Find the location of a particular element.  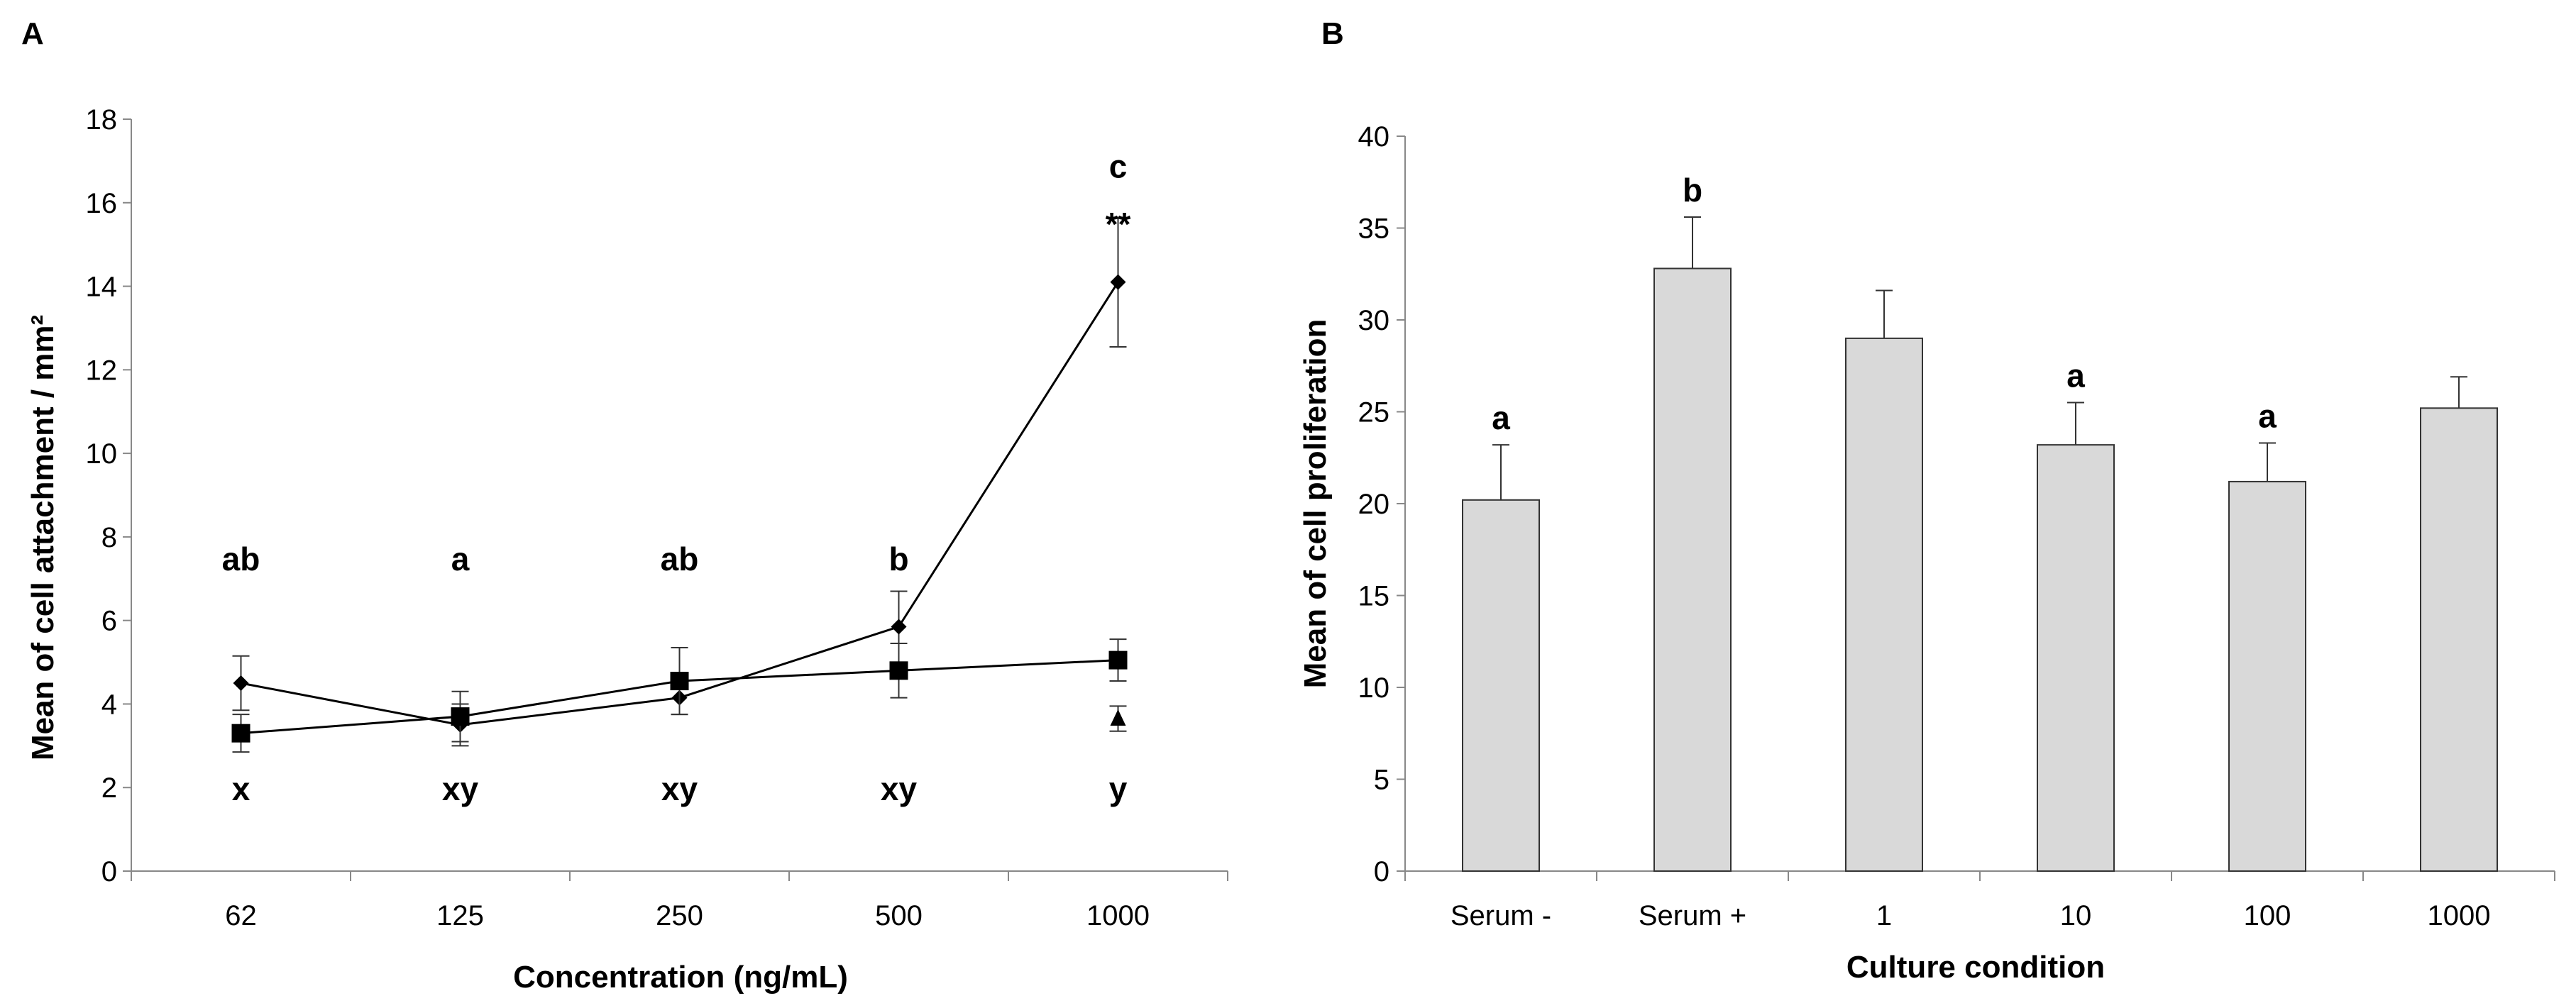

panel-b-y-tick-label: 15 is located at coordinates (1374, 597).